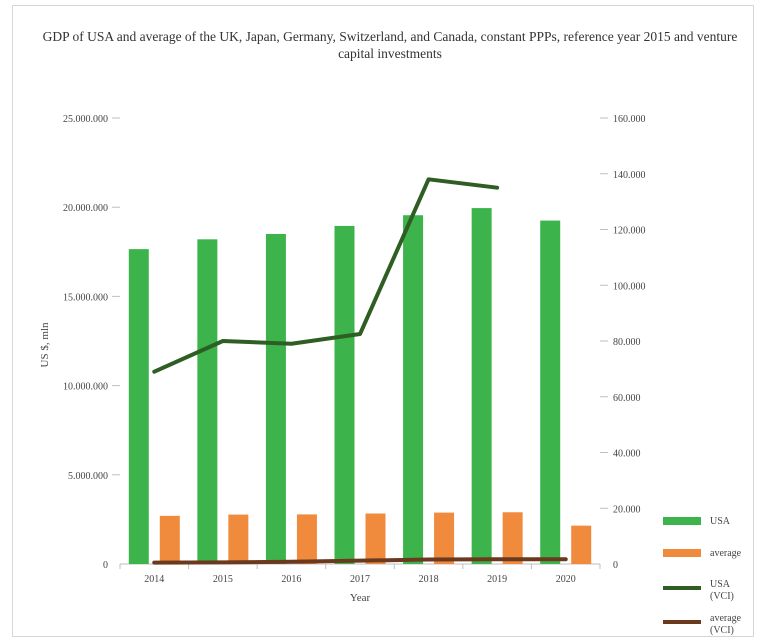 This screenshot has height=641, width=766. What do you see at coordinates (629, 286) in the screenshot?
I see `y-right-tick-label: 100.000` at bounding box center [629, 286].